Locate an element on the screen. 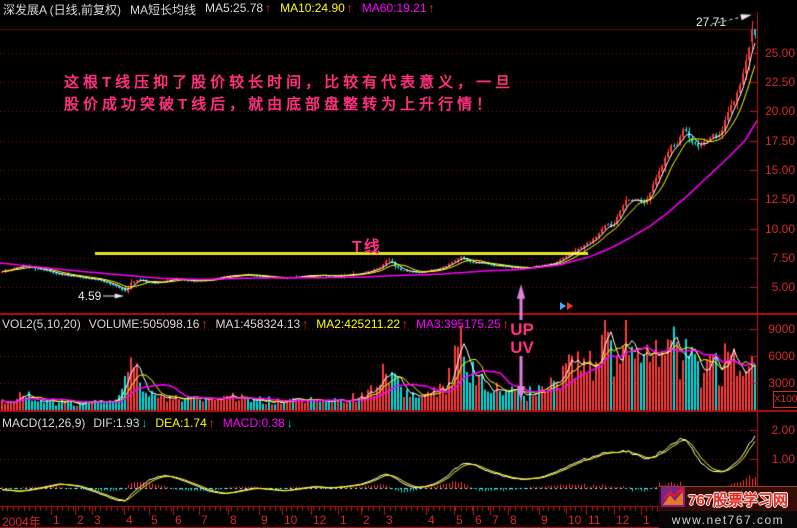  dif-value: DIF:1.93 is located at coordinates (116, 423).